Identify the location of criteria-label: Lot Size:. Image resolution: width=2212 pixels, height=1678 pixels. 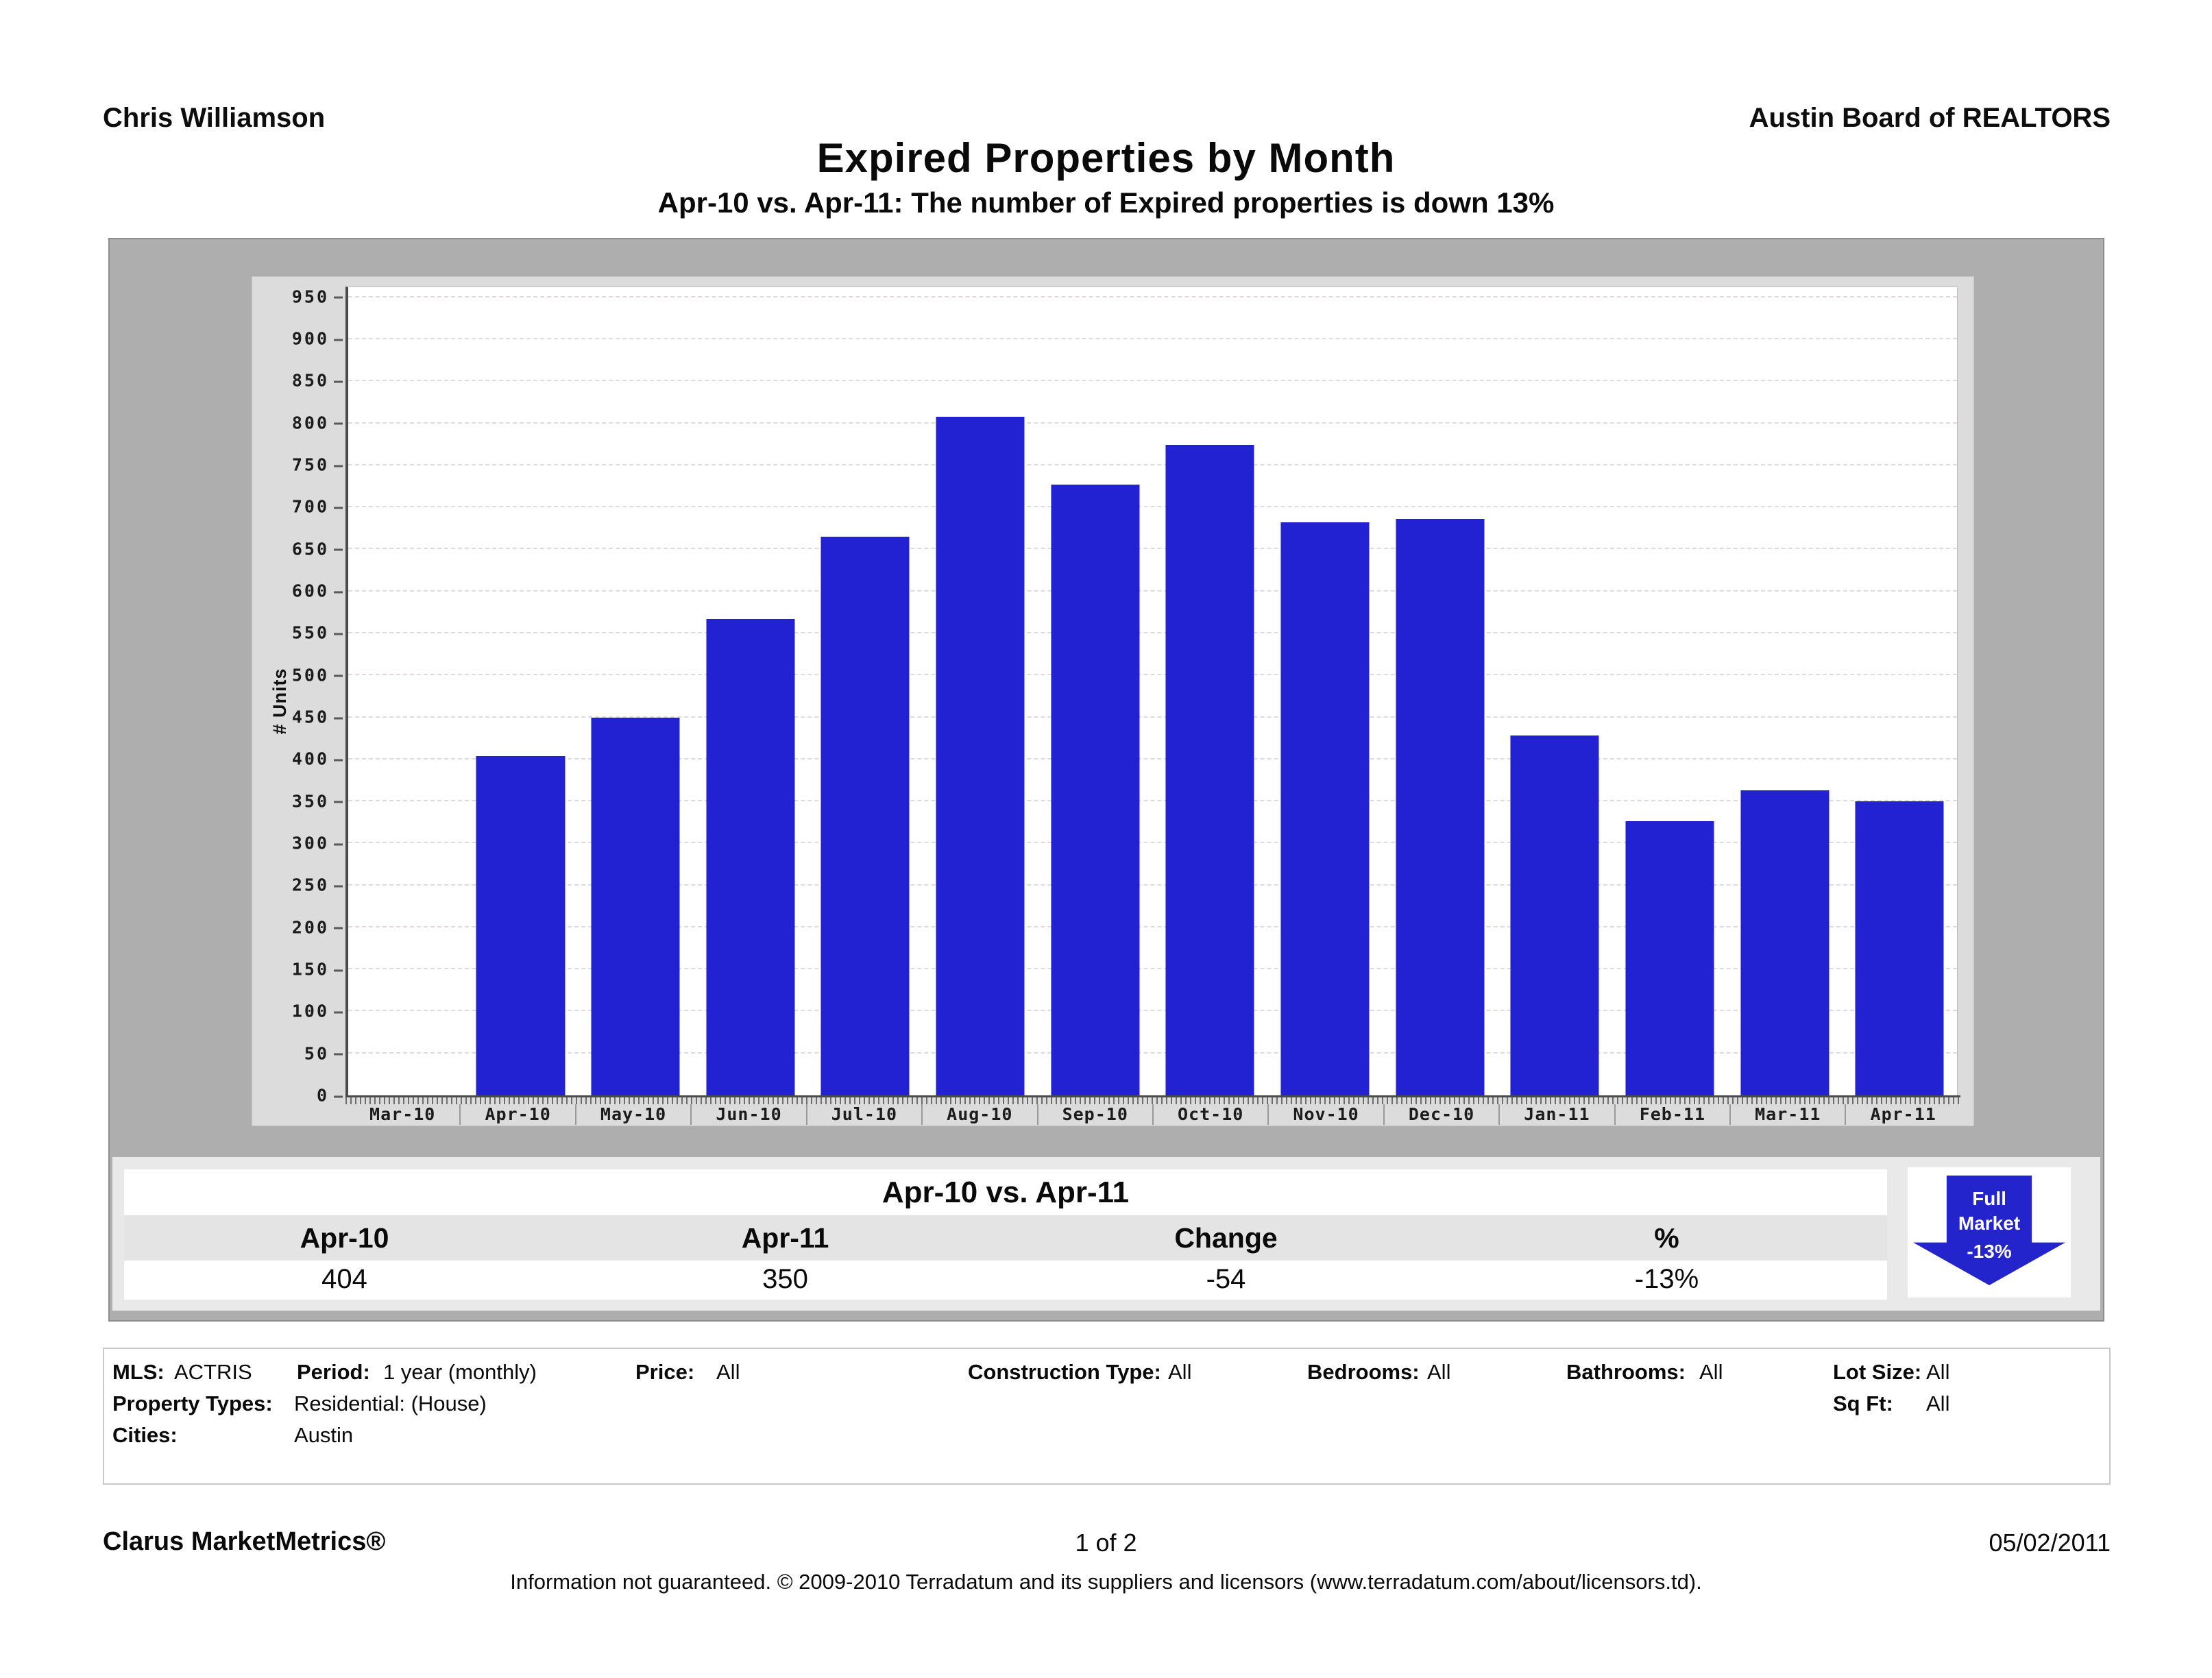
(1878, 1372).